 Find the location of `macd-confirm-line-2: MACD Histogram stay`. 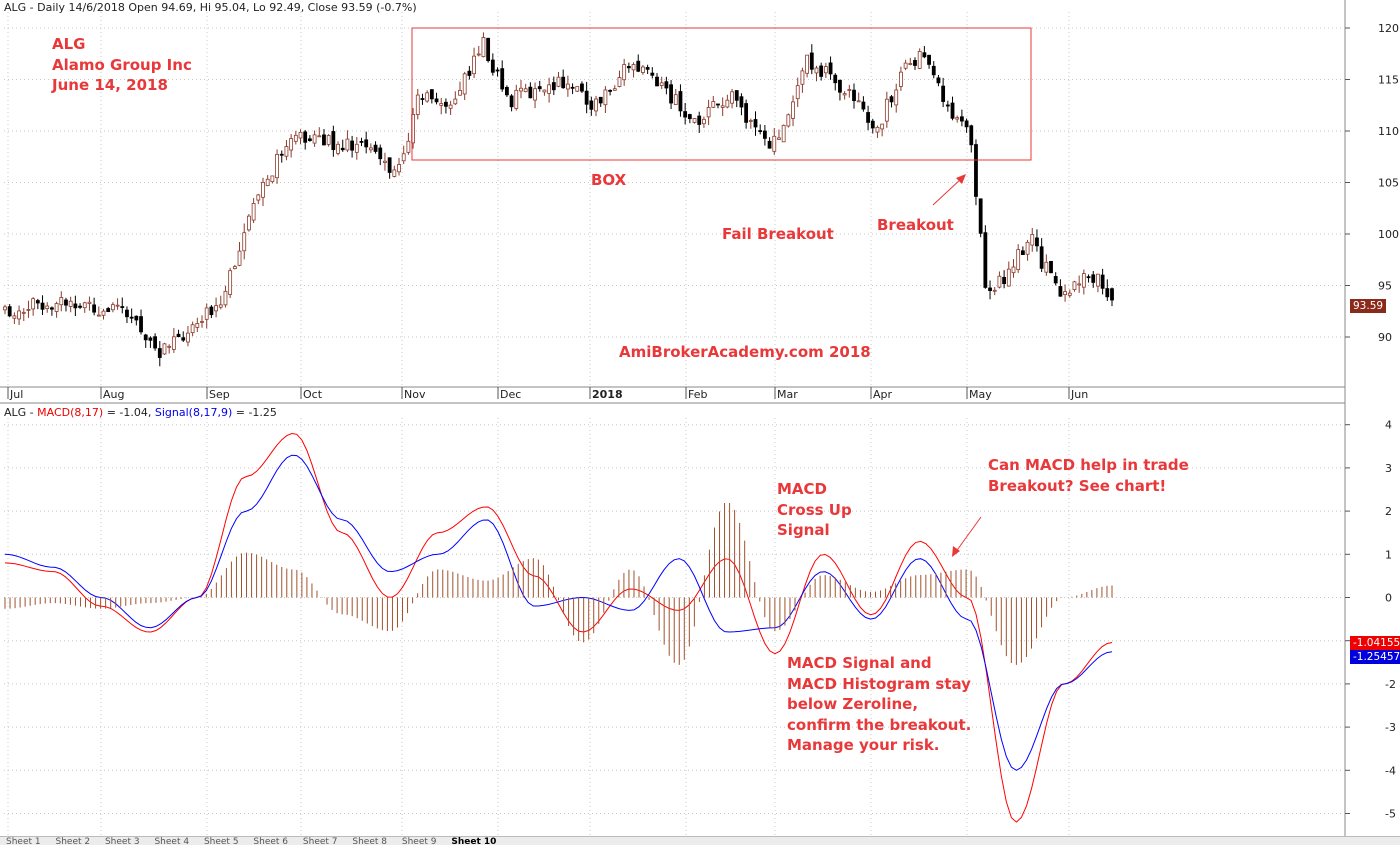

macd-confirm-line-2: MACD Histogram stay is located at coordinates (879, 683).